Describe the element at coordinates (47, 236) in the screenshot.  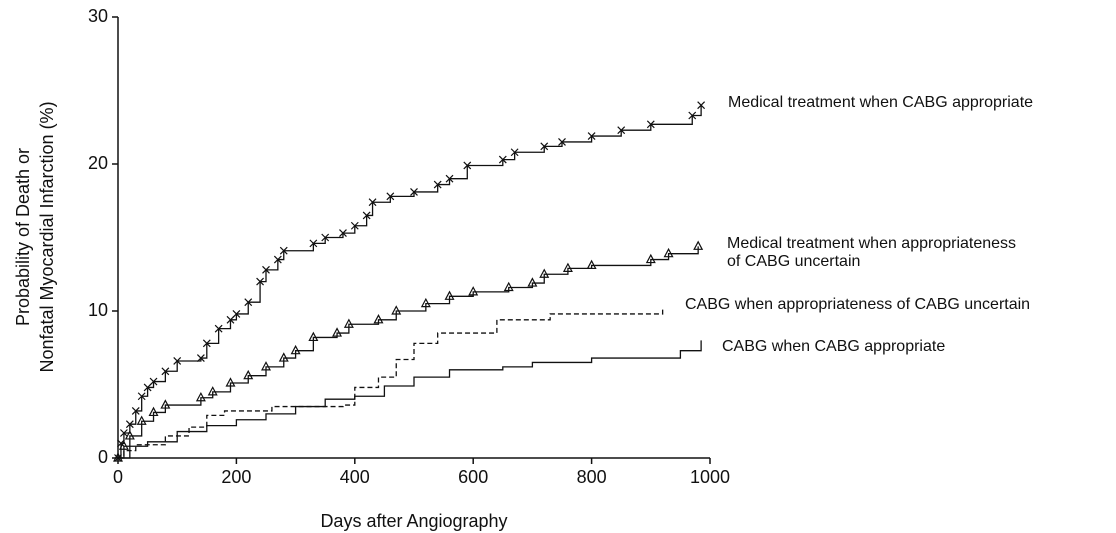
I see `y-axis-label: Nonfatal Myocardial Infarction (%)` at that location.